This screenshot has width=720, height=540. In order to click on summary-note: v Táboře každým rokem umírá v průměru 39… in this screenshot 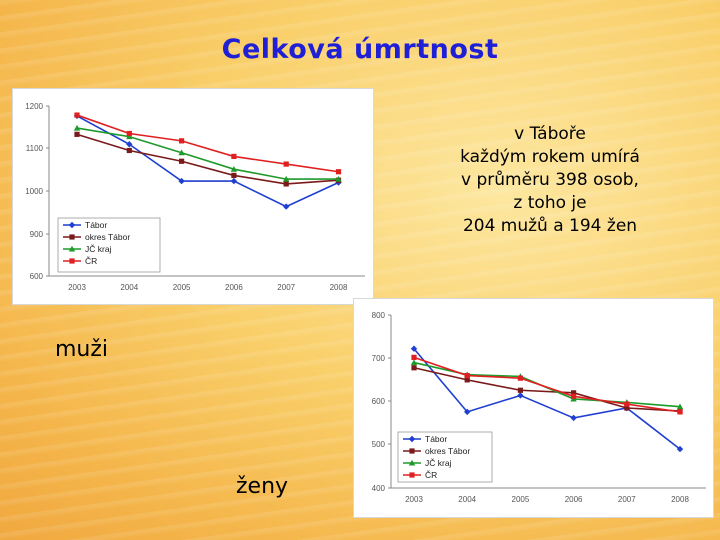, I will do `click(550, 180)`.